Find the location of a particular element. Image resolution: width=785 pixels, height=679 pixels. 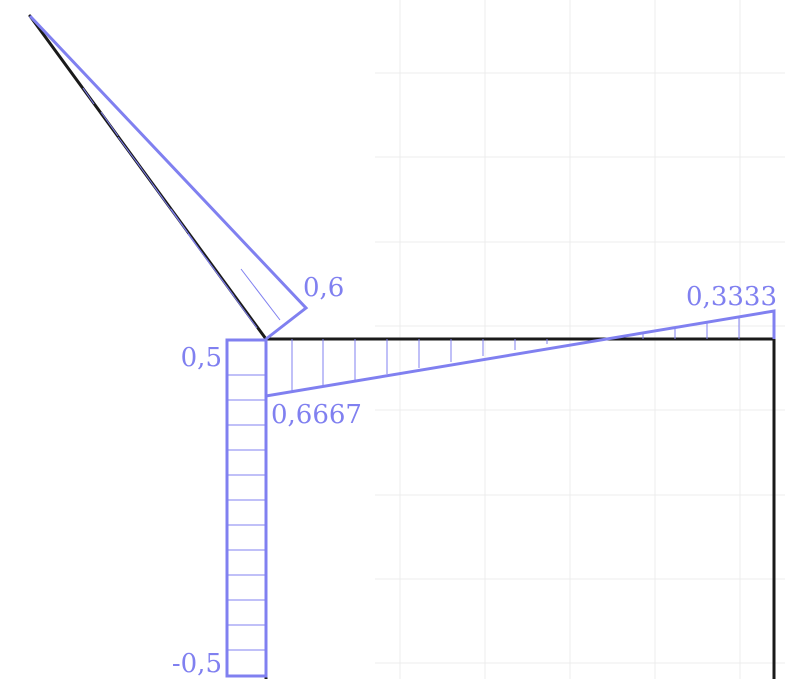

column-diagram is located at coordinates (246, 508).